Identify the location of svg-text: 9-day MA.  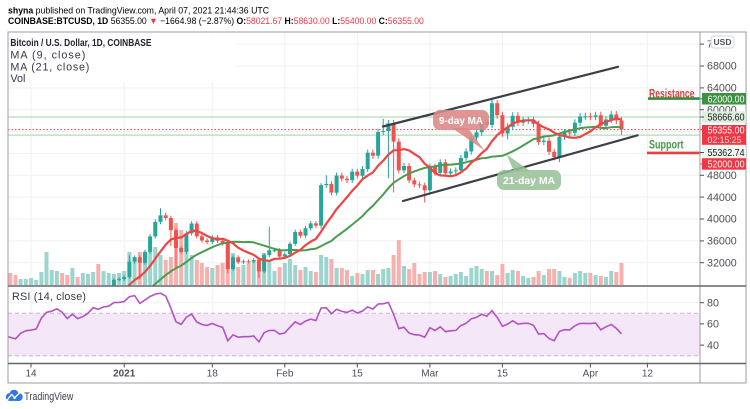
(461, 121).